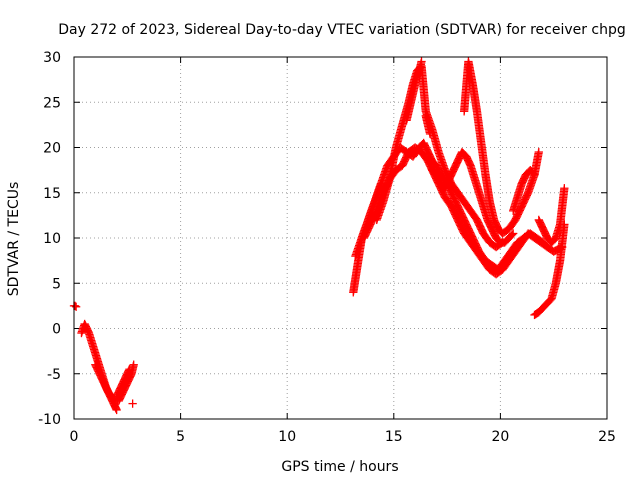  Describe the element at coordinates (394, 437) in the screenshot. I see `x-tick-label: 15` at that location.